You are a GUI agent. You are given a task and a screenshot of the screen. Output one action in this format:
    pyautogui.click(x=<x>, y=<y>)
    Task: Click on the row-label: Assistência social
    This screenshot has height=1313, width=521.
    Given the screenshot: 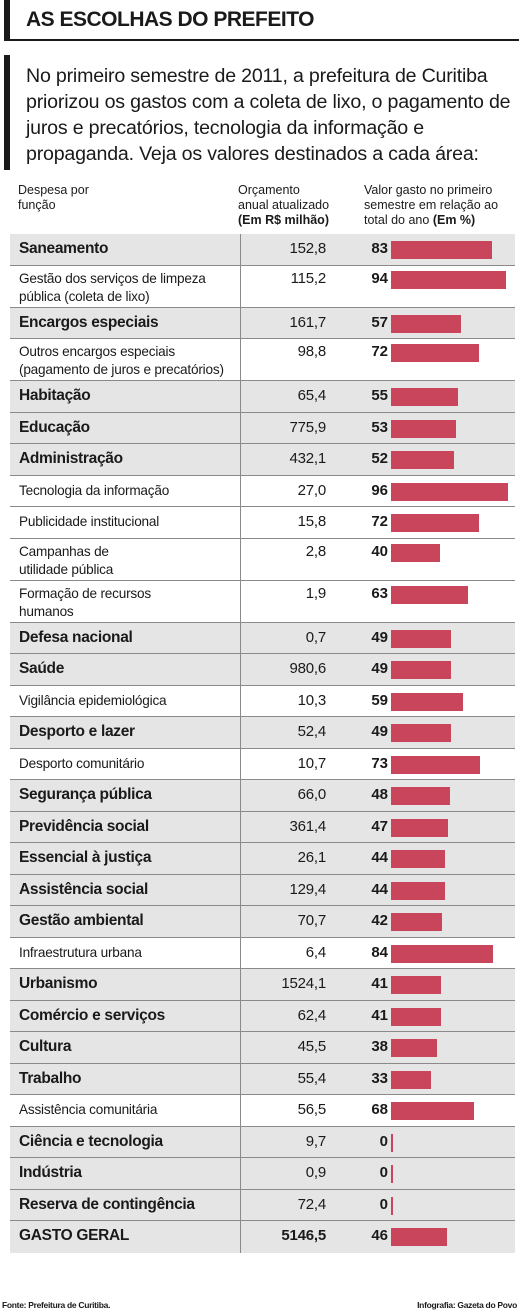 What is the action you would take?
    pyautogui.click(x=84, y=889)
    